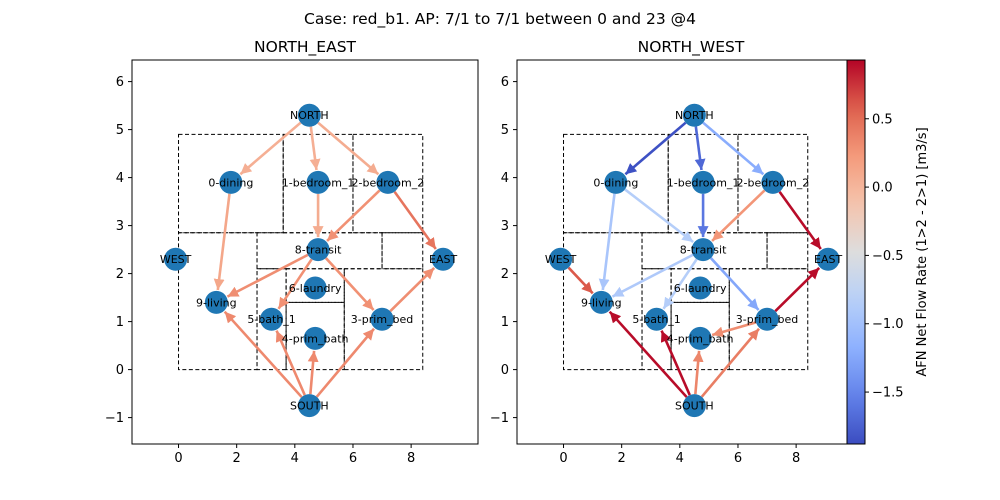 This screenshot has height=500, width=1000. Describe the element at coordinates (353, 458) in the screenshot. I see `x-tick-label: 6` at that location.